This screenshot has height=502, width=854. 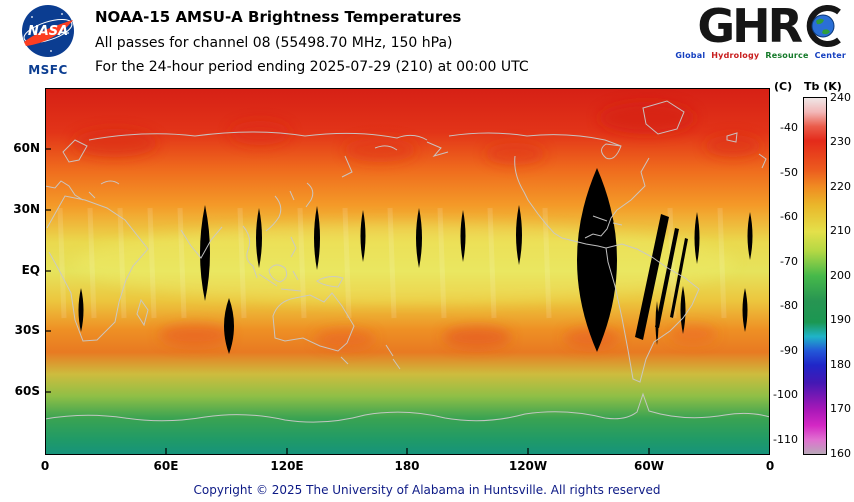 What do you see at coordinates (649, 466) in the screenshot?
I see `lon-label-60w: 60W` at bounding box center [649, 466].